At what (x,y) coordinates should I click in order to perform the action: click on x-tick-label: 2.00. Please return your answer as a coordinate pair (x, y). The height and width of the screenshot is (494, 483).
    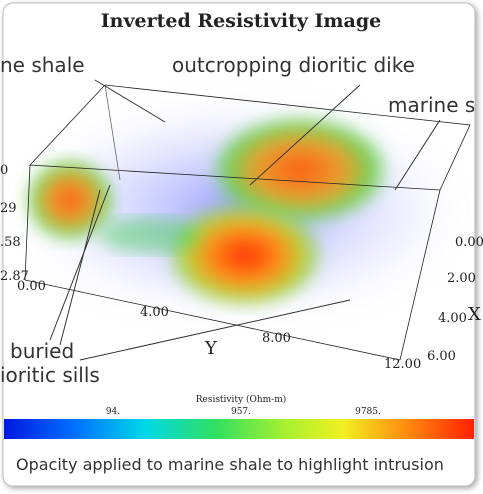
    Looking at the image, I should click on (461, 278).